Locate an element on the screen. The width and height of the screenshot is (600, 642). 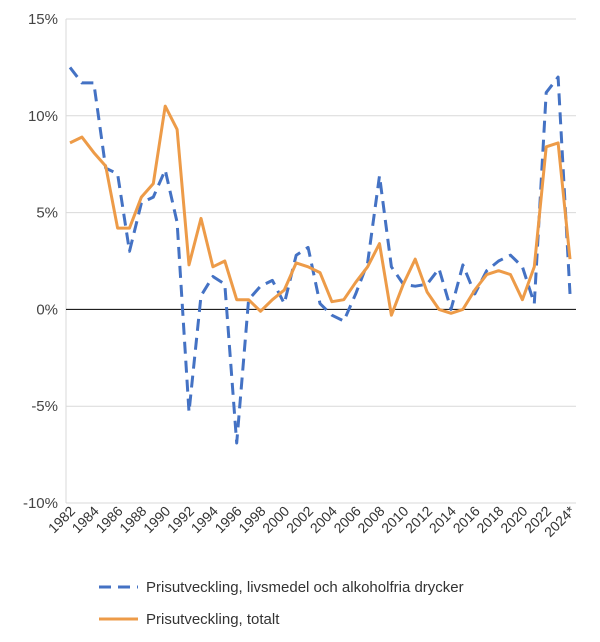
y-tick-label: -10% is located at coordinates (40, 503).